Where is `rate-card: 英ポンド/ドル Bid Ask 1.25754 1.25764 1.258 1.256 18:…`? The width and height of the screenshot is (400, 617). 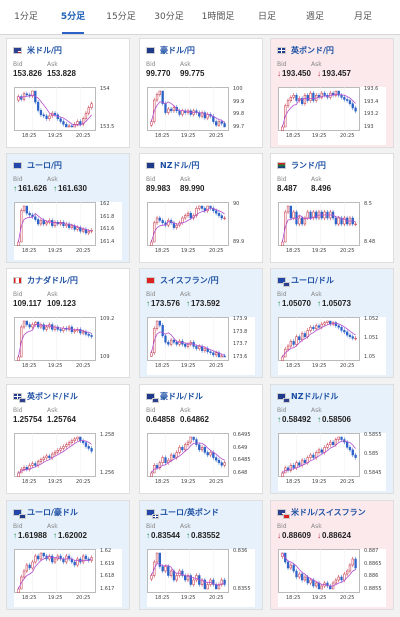 rate-card: 英ポンド/ドル Bid Ask 1.25754 1.25764 1.258 1.256 18:… is located at coordinates (68, 439).